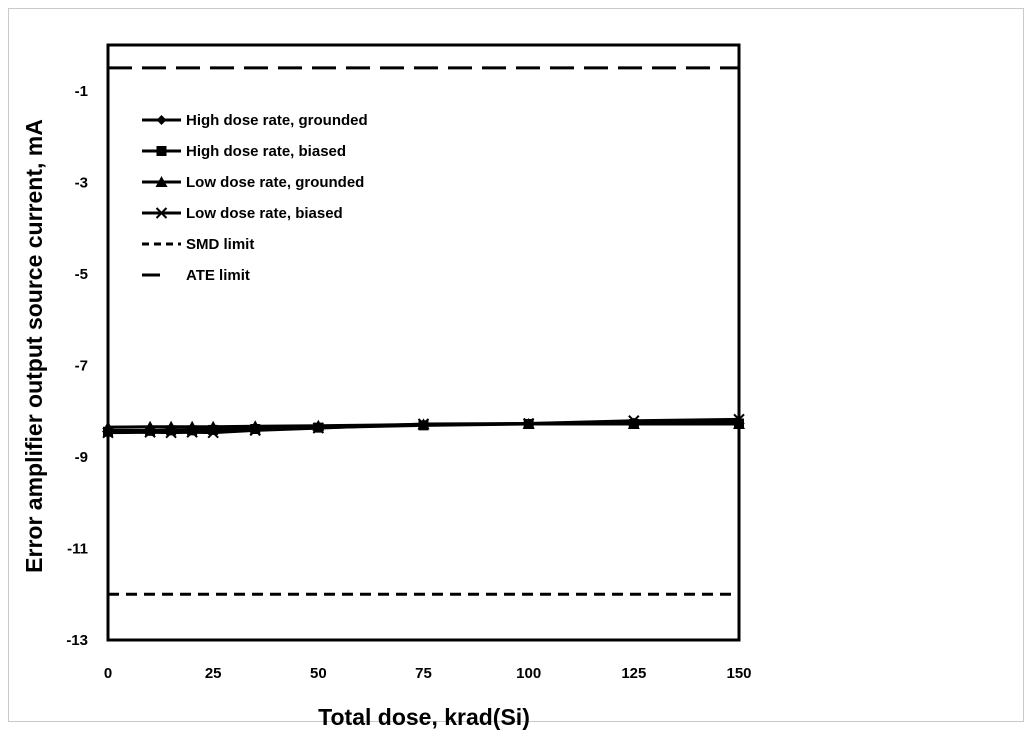 The height and width of the screenshot is (730, 1034). I want to click on series-markers, so click(423, 426).